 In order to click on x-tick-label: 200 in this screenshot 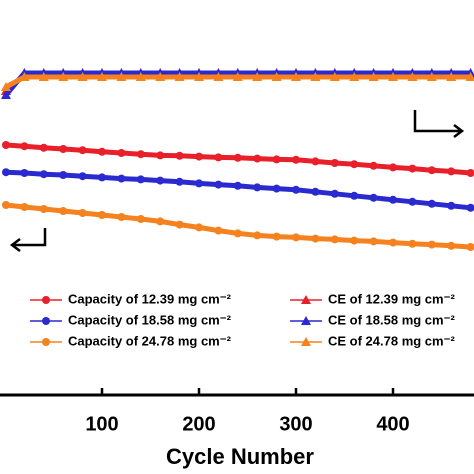, I will do `click(198, 424)`.